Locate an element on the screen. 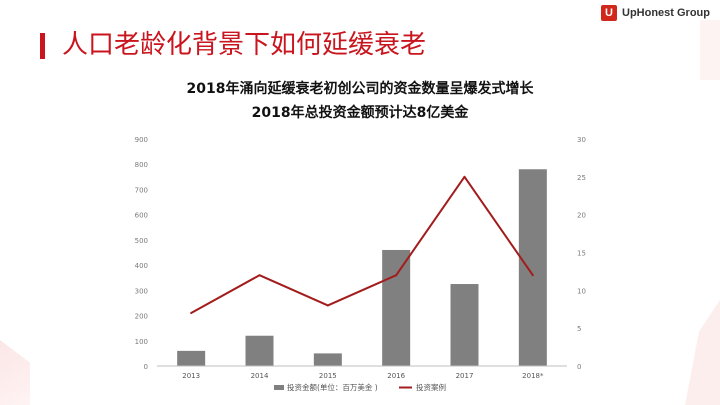 This screenshot has width=720, height=405. x-tick-label: 2018* is located at coordinates (533, 376).